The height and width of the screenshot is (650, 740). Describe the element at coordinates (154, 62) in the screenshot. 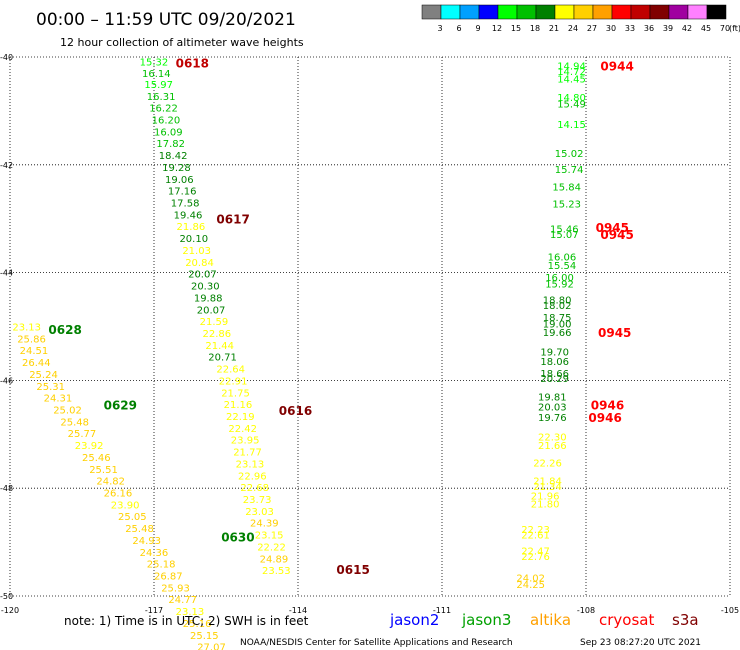

I see `wave-height-point: 15.32` at that location.